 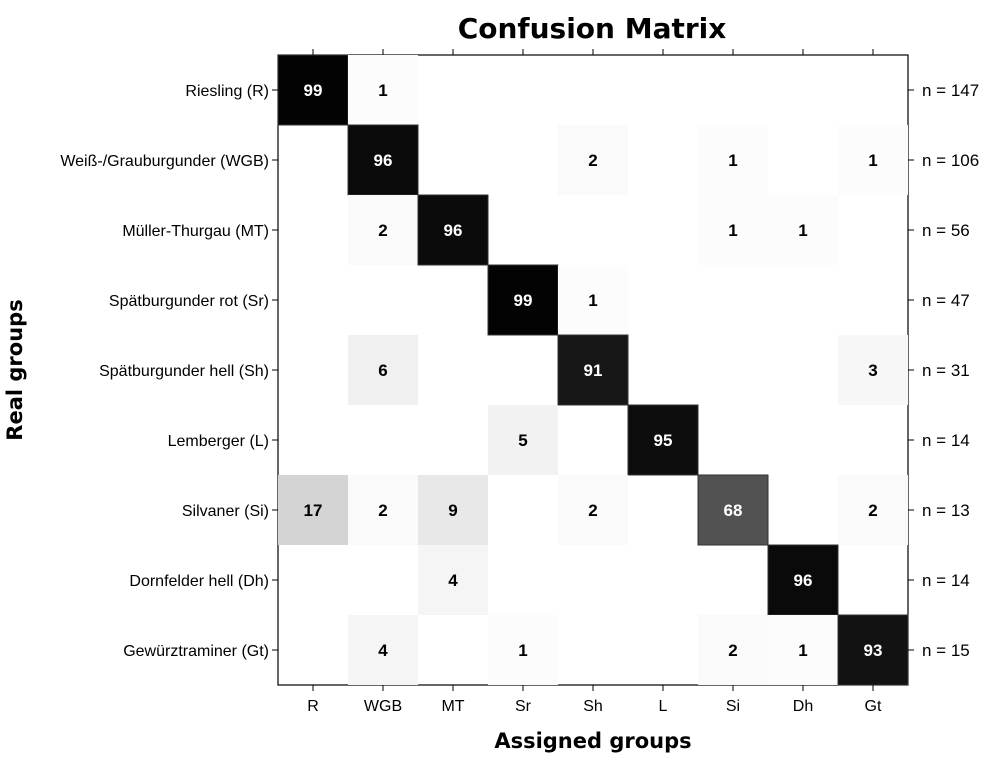 What do you see at coordinates (383, 706) in the screenshot?
I see `column-tick-label: WGB` at bounding box center [383, 706].